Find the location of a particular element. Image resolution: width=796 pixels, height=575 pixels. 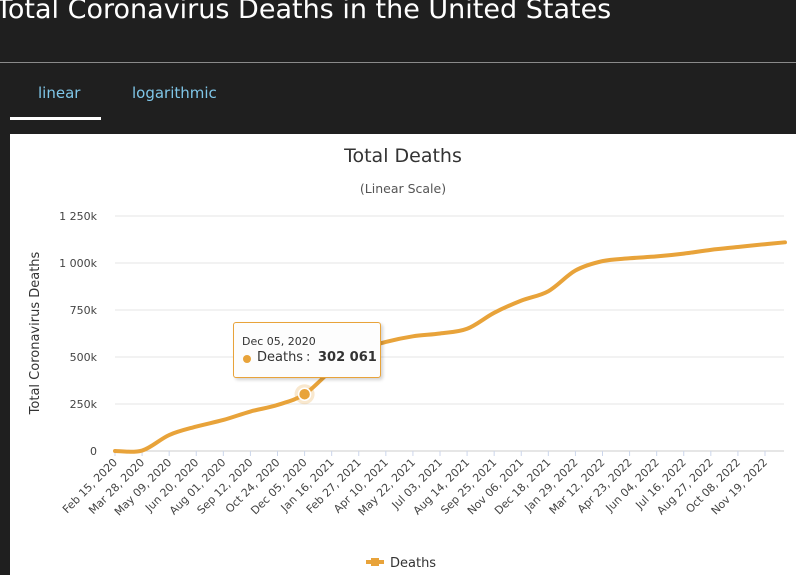

tooltip-series-label: Deaths is located at coordinates (280, 357).